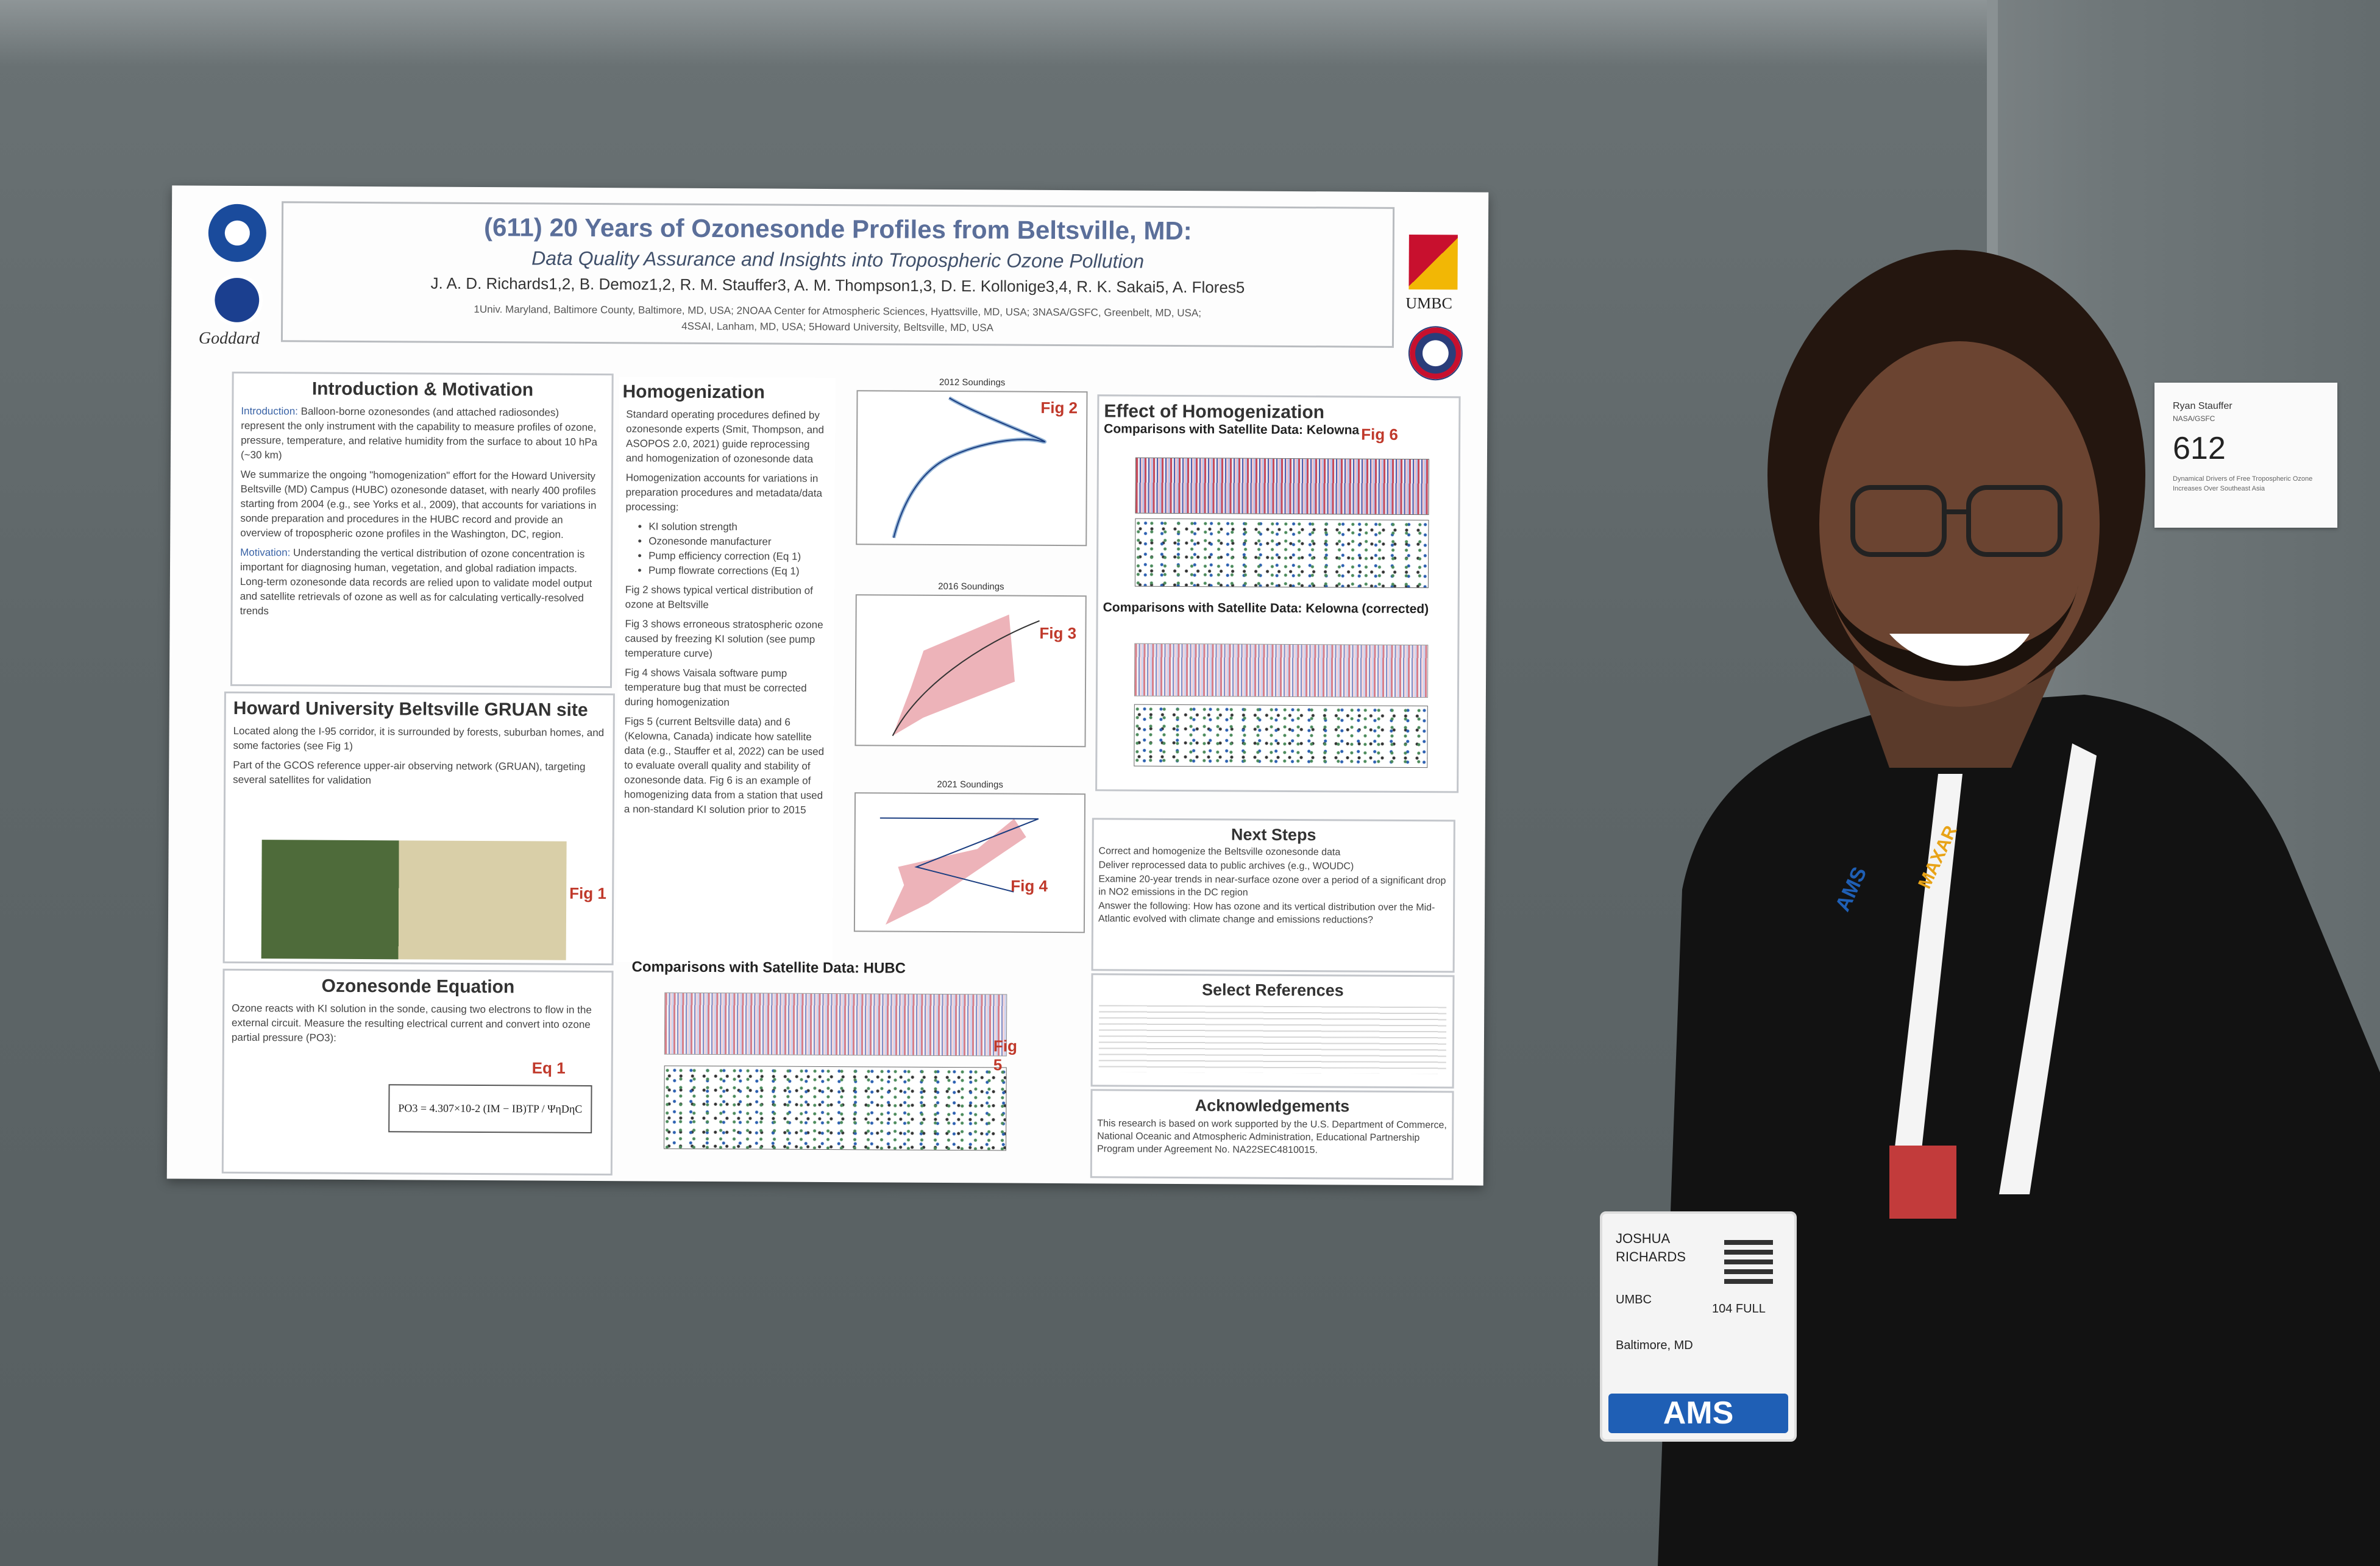 The image size is (2380, 1566). Describe the element at coordinates (587, 893) in the screenshot. I see `fig1-label: Fig 1` at that location.